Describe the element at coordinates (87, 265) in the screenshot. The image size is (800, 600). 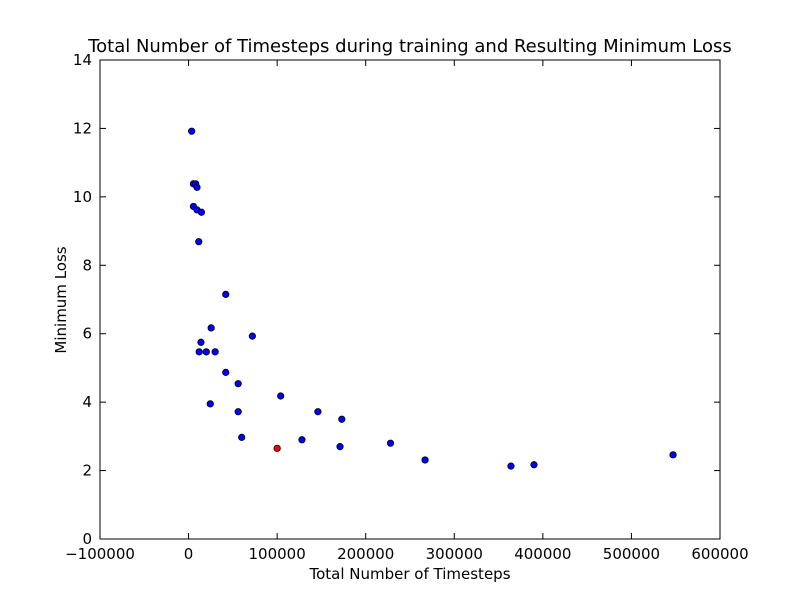
I see `y-tick-label: 8` at that location.